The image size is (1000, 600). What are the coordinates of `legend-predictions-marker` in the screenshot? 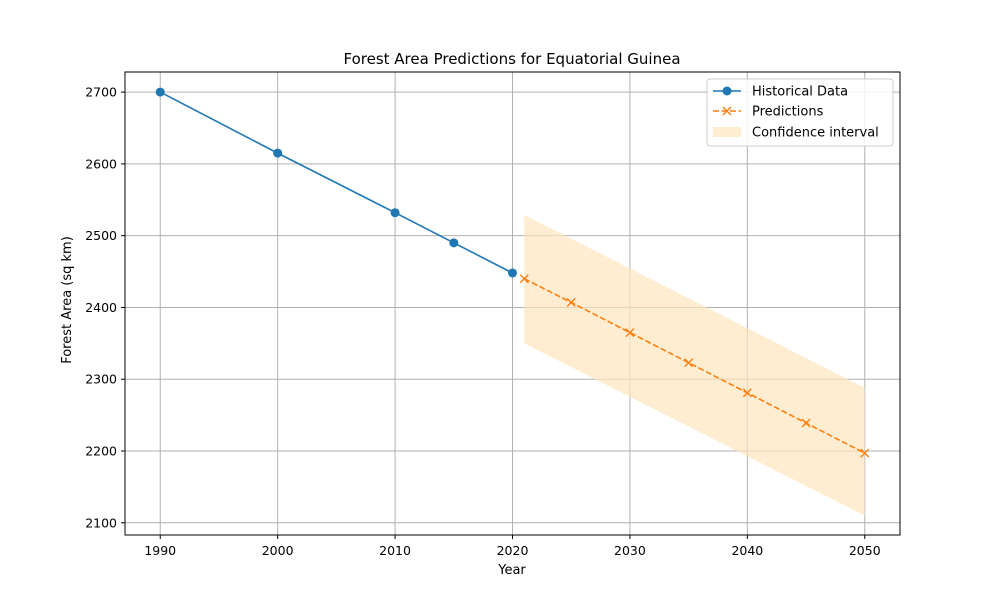 It's located at (727, 111).